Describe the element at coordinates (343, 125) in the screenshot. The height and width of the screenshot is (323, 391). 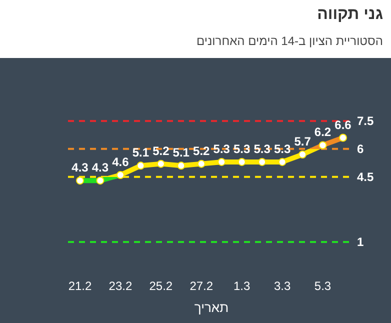
I see `data-label: 6.6` at that location.